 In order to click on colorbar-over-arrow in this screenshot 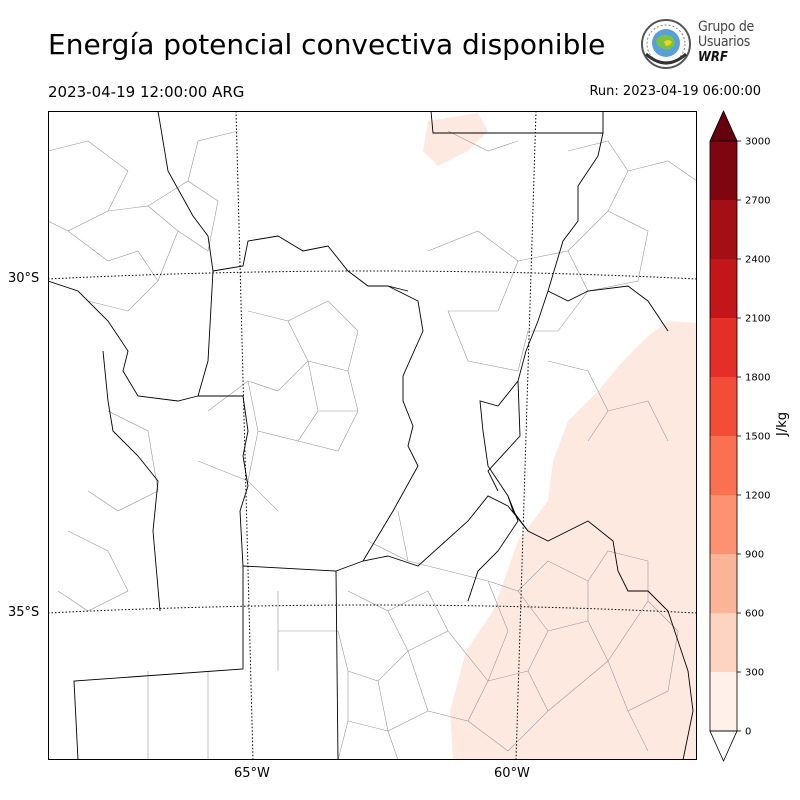, I will do `click(723, 126)`.